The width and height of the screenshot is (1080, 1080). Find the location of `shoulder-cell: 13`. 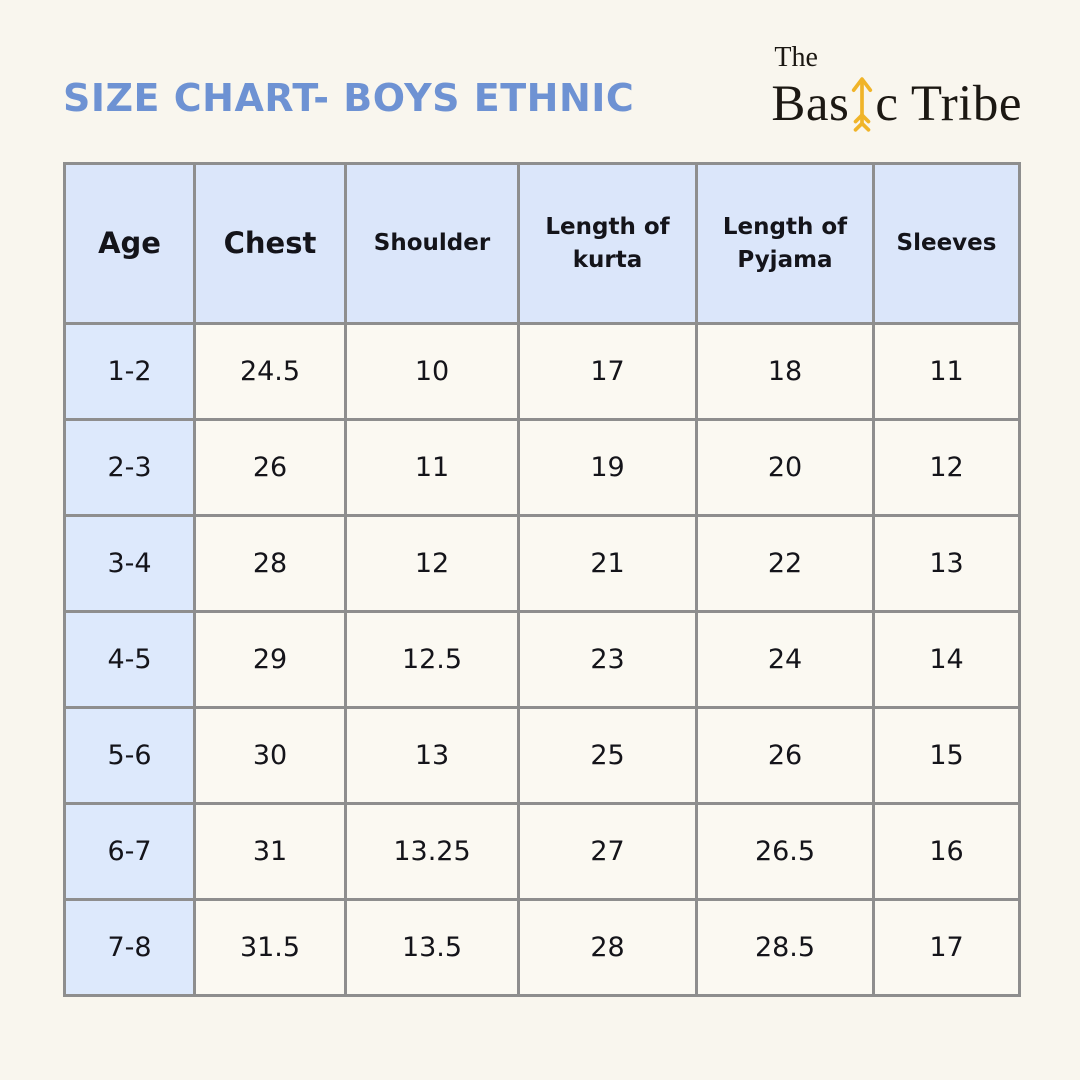

shoulder-cell: 13 is located at coordinates (432, 755).